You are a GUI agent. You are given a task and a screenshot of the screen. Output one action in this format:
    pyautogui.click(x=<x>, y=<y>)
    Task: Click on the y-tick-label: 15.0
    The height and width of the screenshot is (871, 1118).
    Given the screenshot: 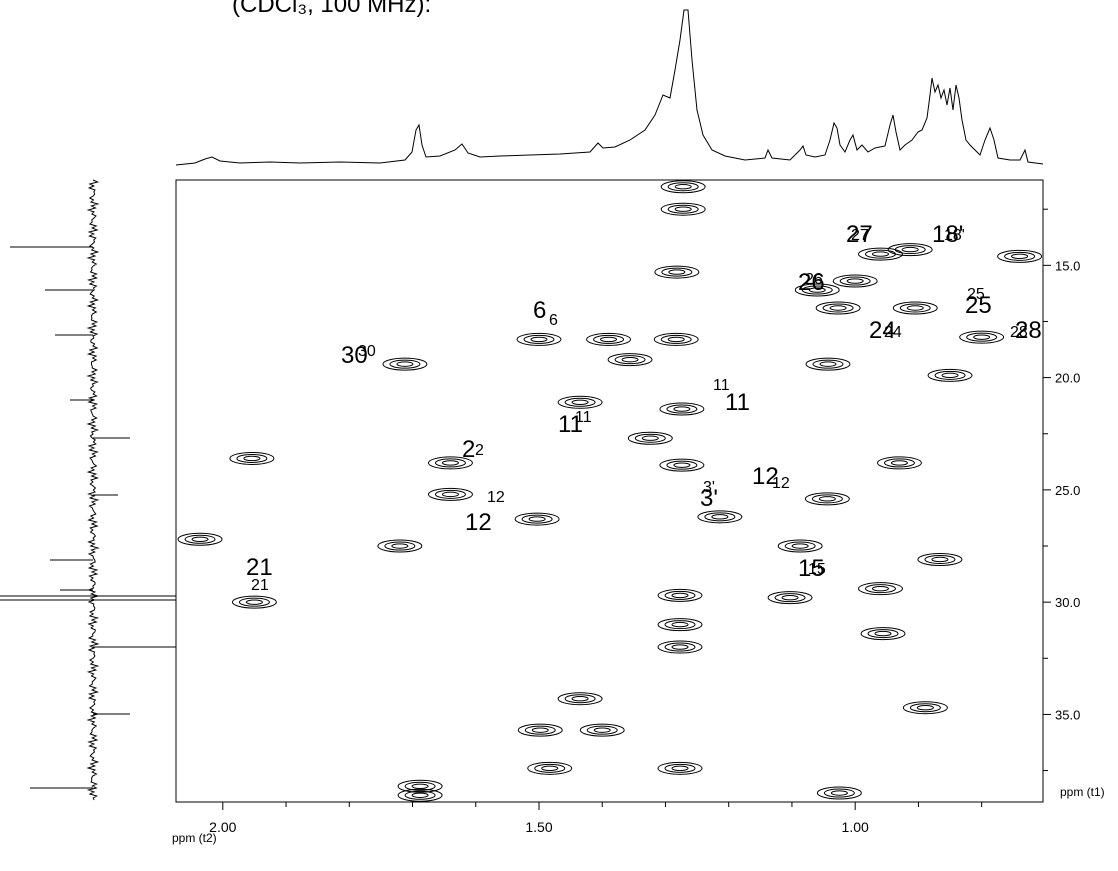 What is the action you would take?
    pyautogui.click(x=1067, y=265)
    